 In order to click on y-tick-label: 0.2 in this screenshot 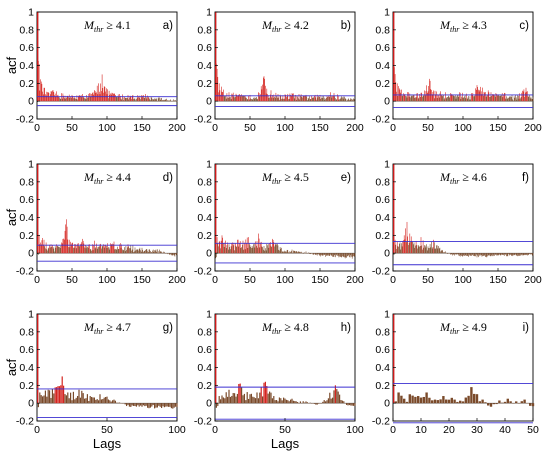, I will do `click(26, 386)`.